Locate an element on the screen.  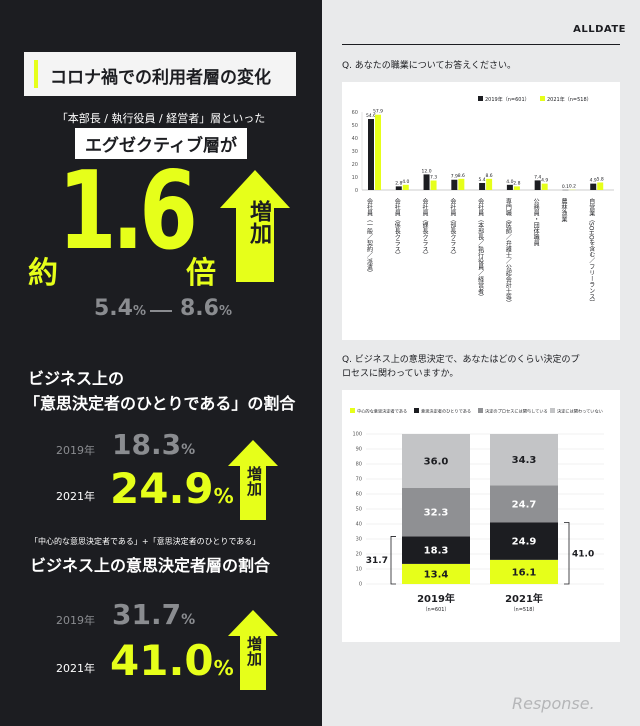
bar-value-label: 5.8 is located at coordinates (600, 179).